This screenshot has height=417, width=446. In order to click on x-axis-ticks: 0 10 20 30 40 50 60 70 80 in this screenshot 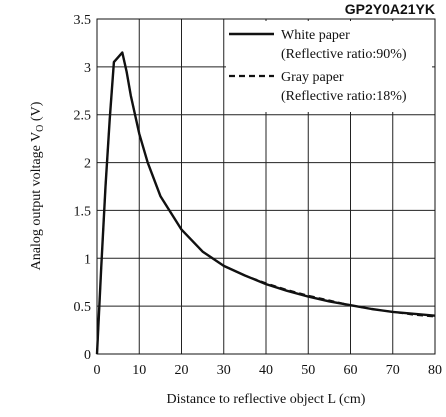, I will do `click(268, 370)`.